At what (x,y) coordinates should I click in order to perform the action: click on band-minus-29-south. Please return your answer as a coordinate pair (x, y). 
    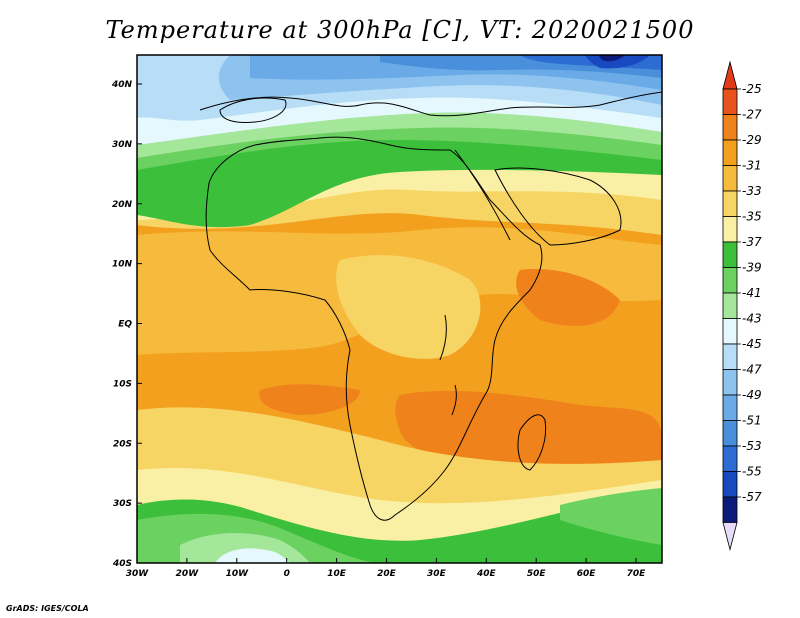
    Looking at the image, I should click on (528, 433).